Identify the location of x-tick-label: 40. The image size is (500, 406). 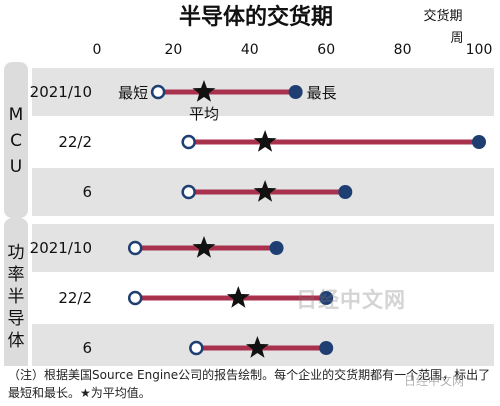
(250, 50).